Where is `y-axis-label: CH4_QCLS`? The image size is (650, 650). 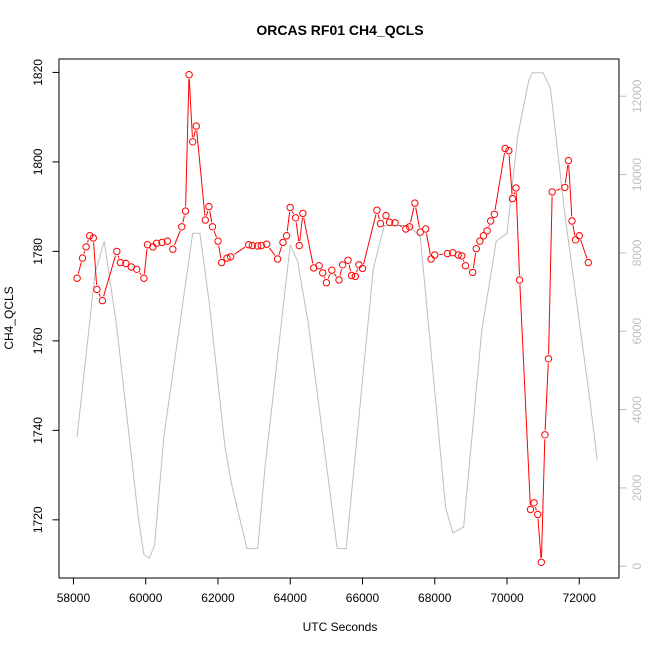
y-axis-label: CH4_QCLS is located at coordinates (9, 317).